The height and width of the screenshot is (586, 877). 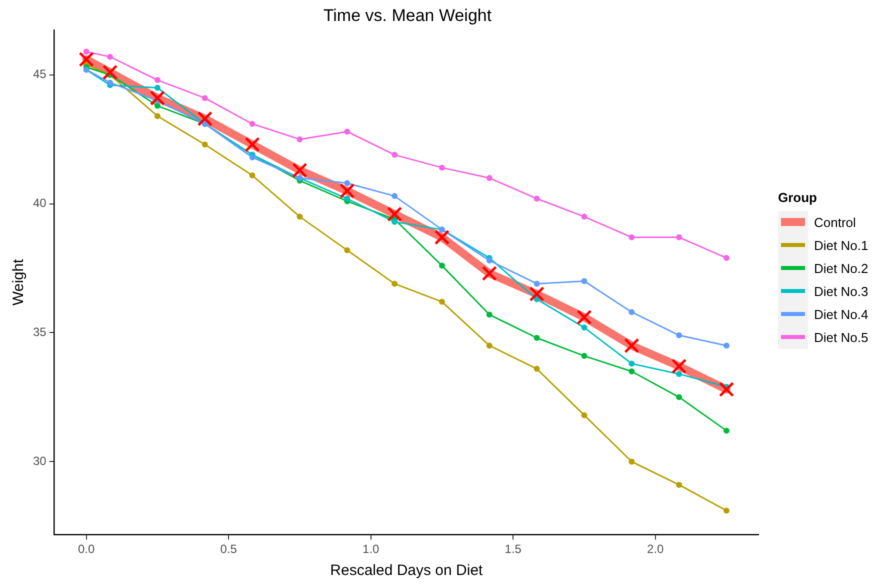 What do you see at coordinates (407, 16) in the screenshot?
I see `chart-title: Time vs. Mean Weight` at bounding box center [407, 16].